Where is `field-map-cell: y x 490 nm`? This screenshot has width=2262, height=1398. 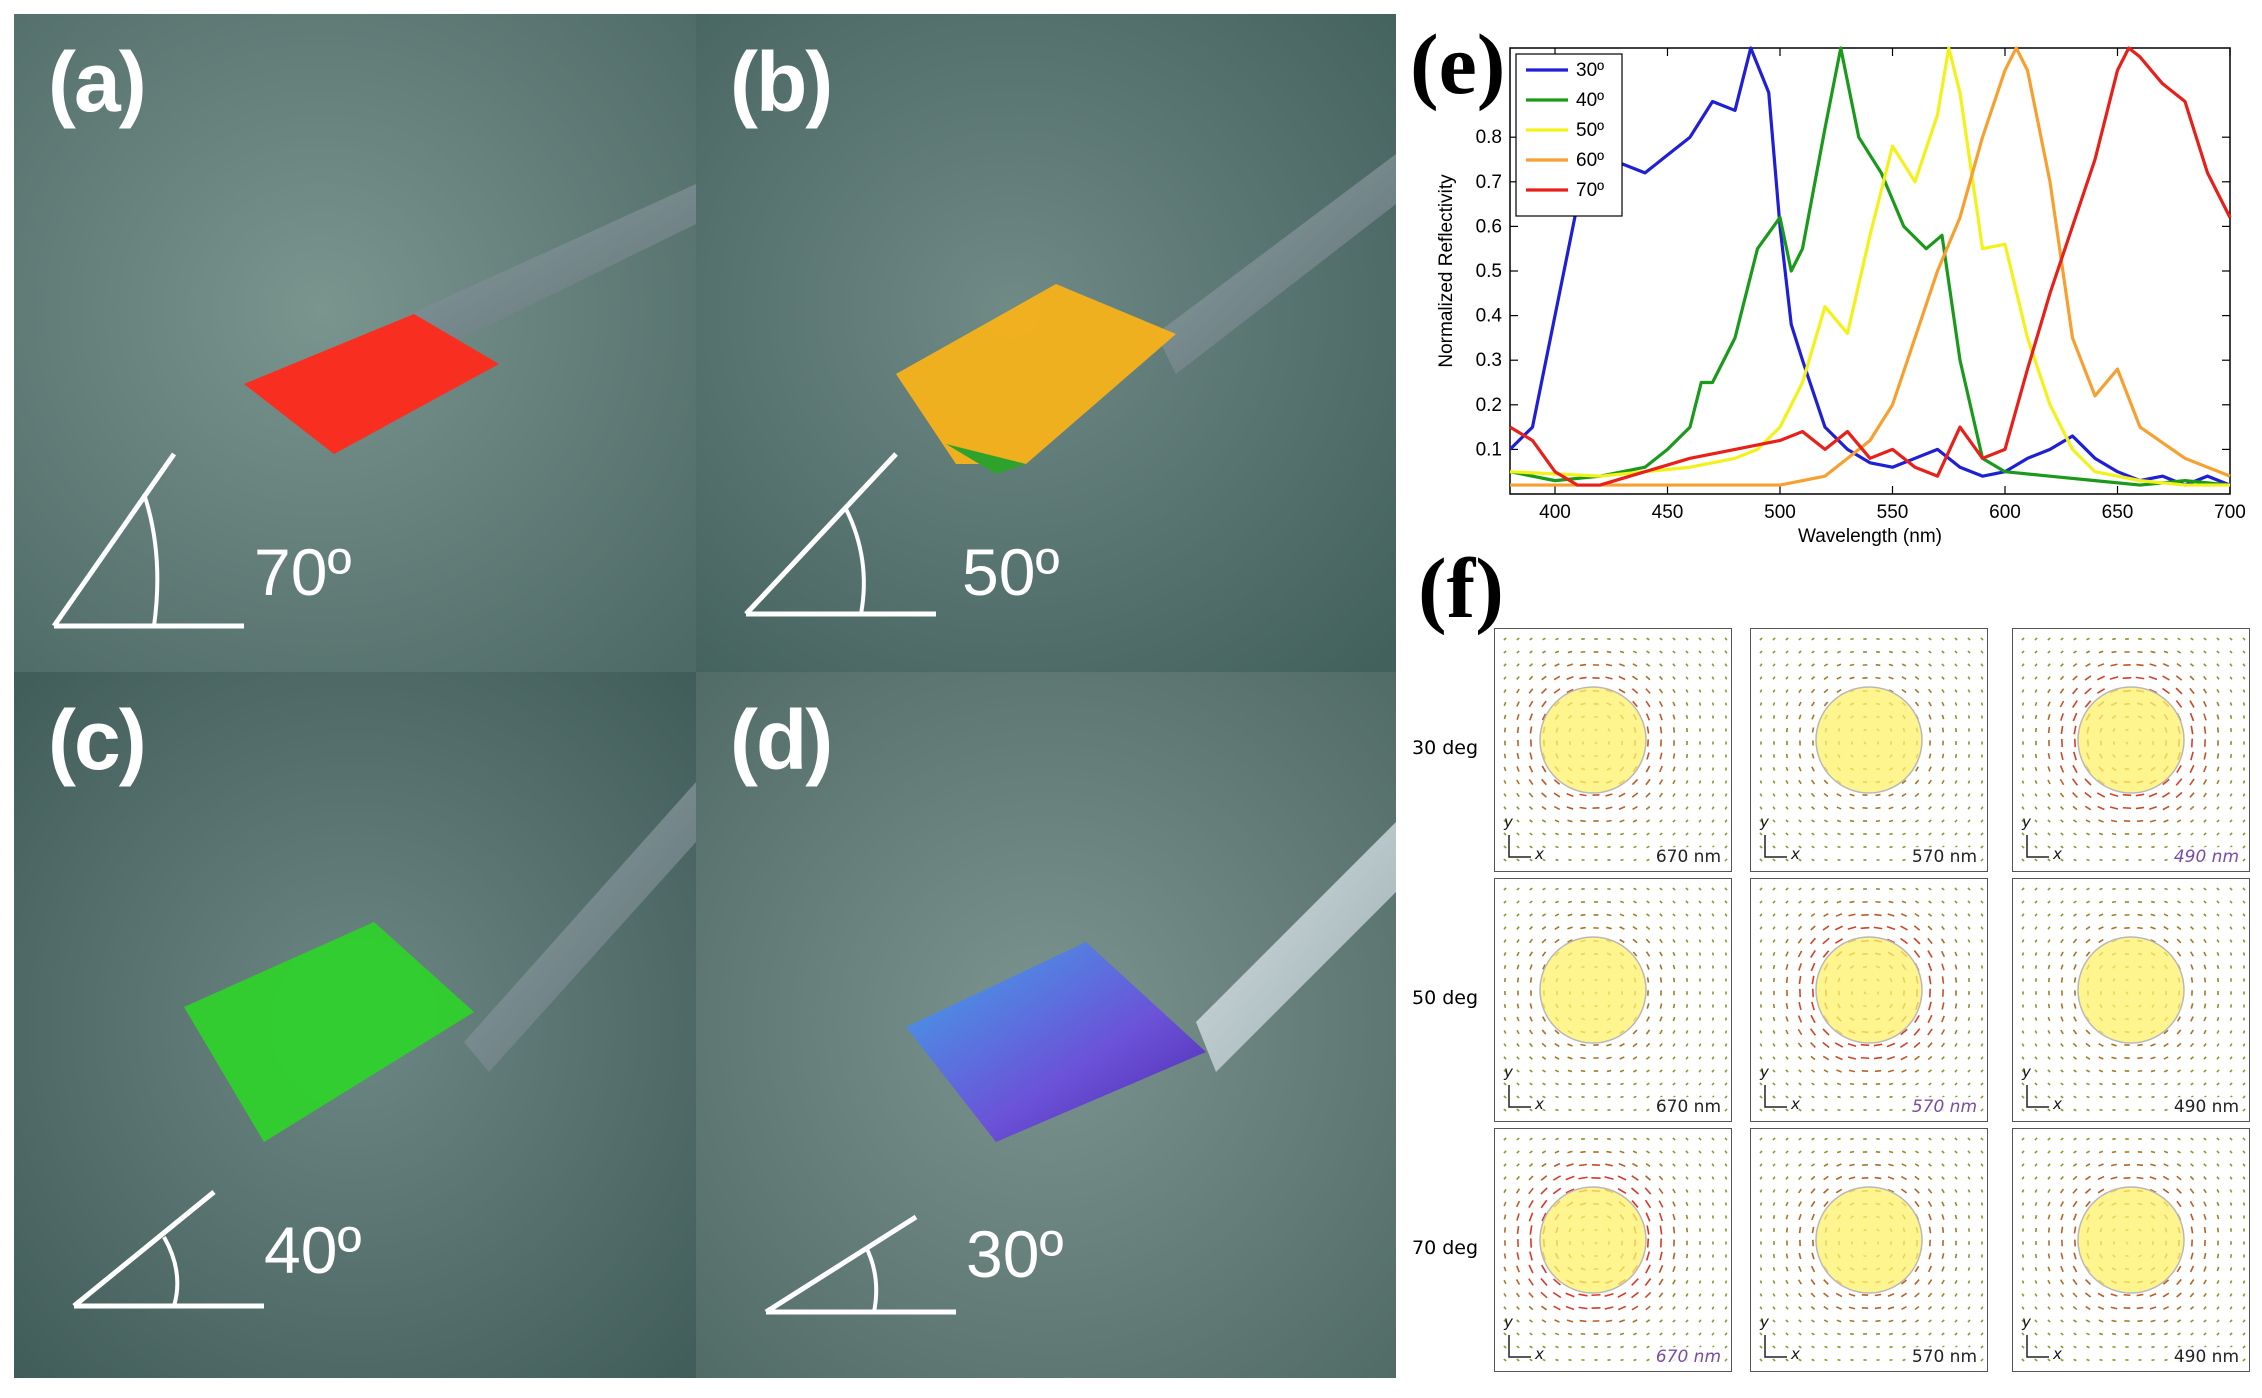 field-map-cell: y x 490 nm is located at coordinates (2131, 750).